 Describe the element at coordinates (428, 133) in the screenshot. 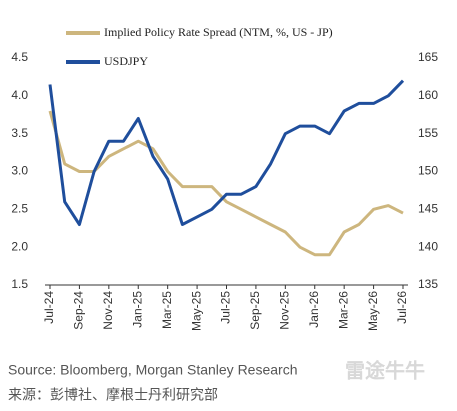

I see `y2-tick-label: 155` at that location.